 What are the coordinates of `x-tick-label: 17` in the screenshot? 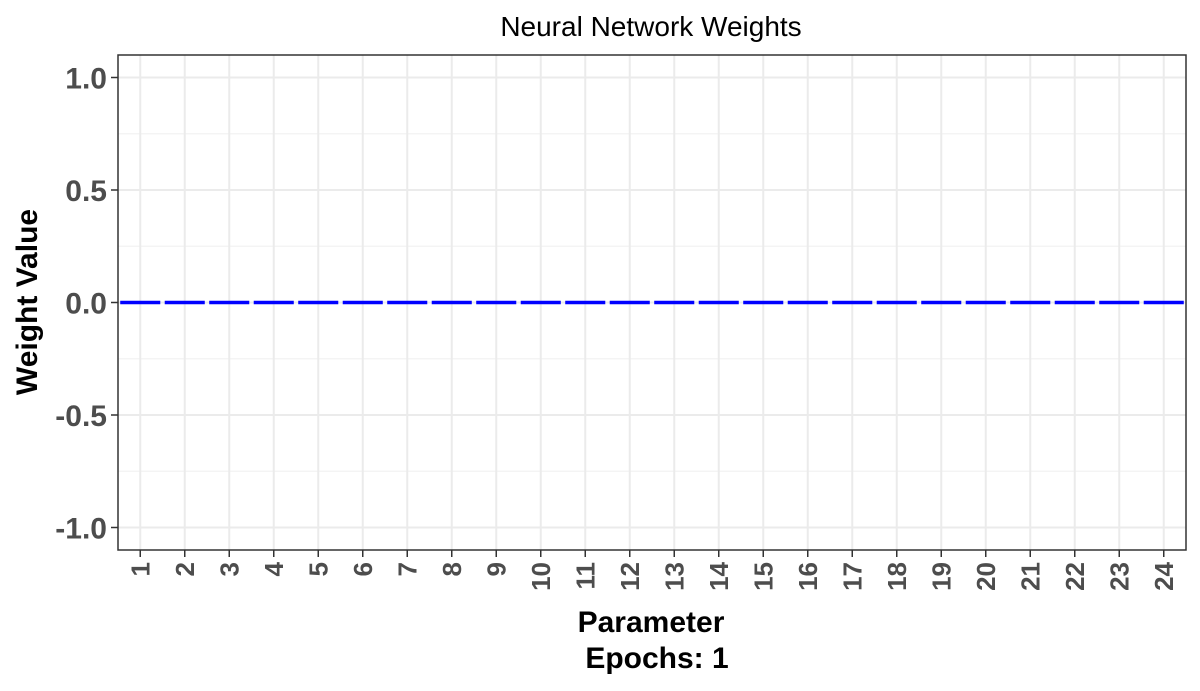 It's located at (852, 576).